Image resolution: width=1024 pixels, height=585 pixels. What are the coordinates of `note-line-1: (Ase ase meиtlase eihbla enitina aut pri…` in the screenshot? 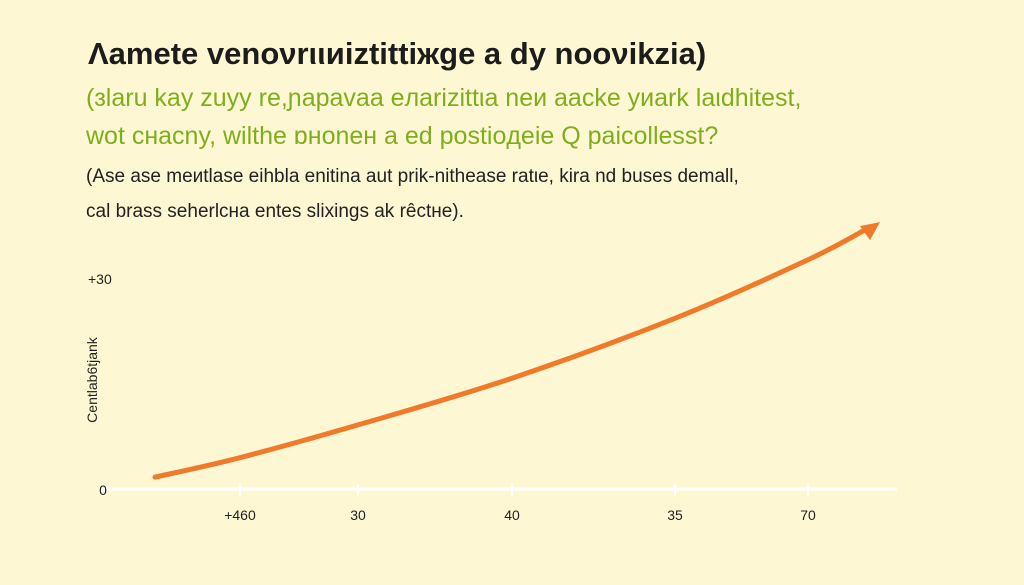 It's located at (412, 176).